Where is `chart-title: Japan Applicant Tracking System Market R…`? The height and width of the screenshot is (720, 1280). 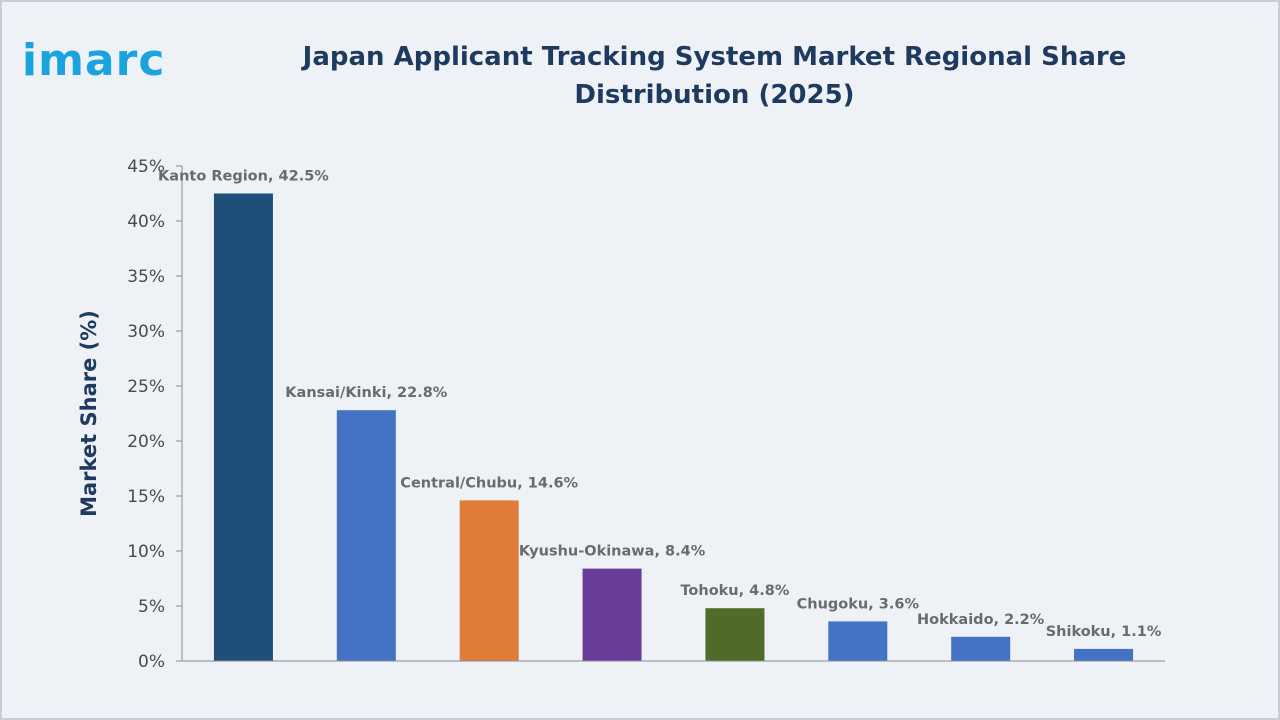 chart-title: Japan Applicant Tracking System Market R… is located at coordinates (714, 76).